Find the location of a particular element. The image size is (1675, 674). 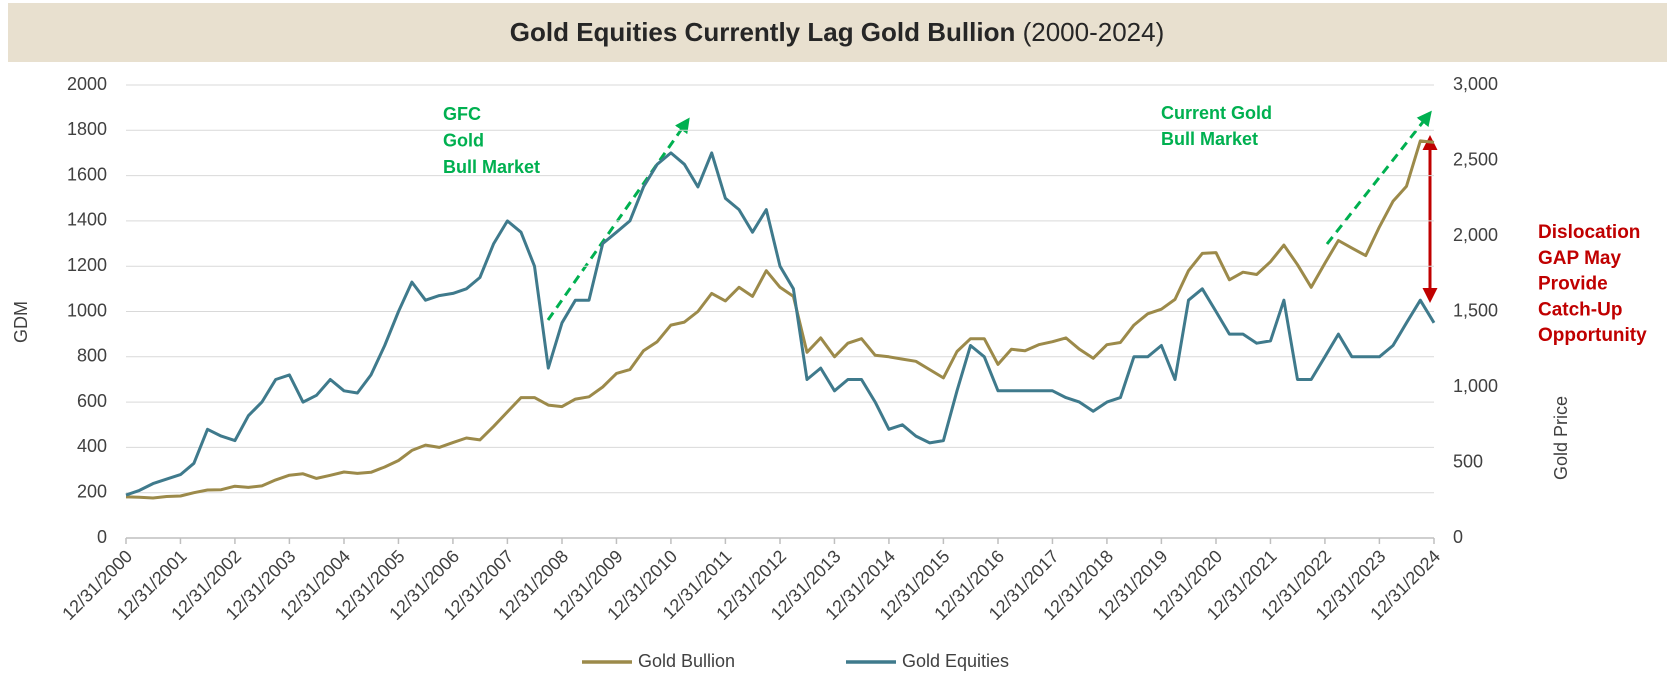

annotation: Opportunity is located at coordinates (1592, 335).